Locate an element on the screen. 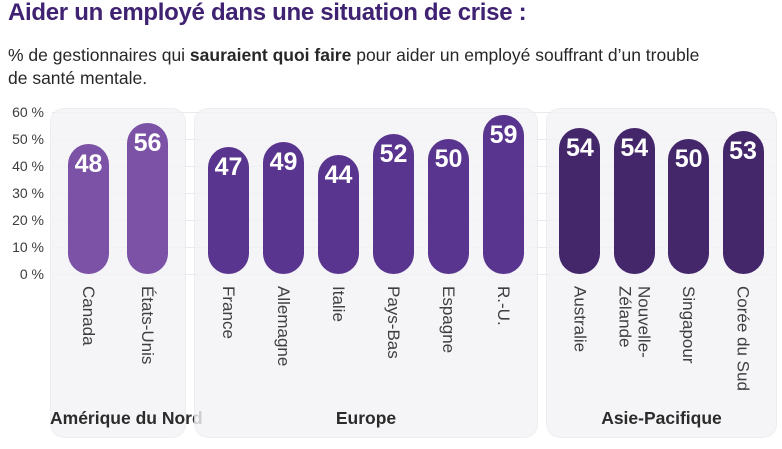 Image resolution: width=782 pixels, height=449 pixels. y-axis-tick-label: 60 % is located at coordinates (28, 112).